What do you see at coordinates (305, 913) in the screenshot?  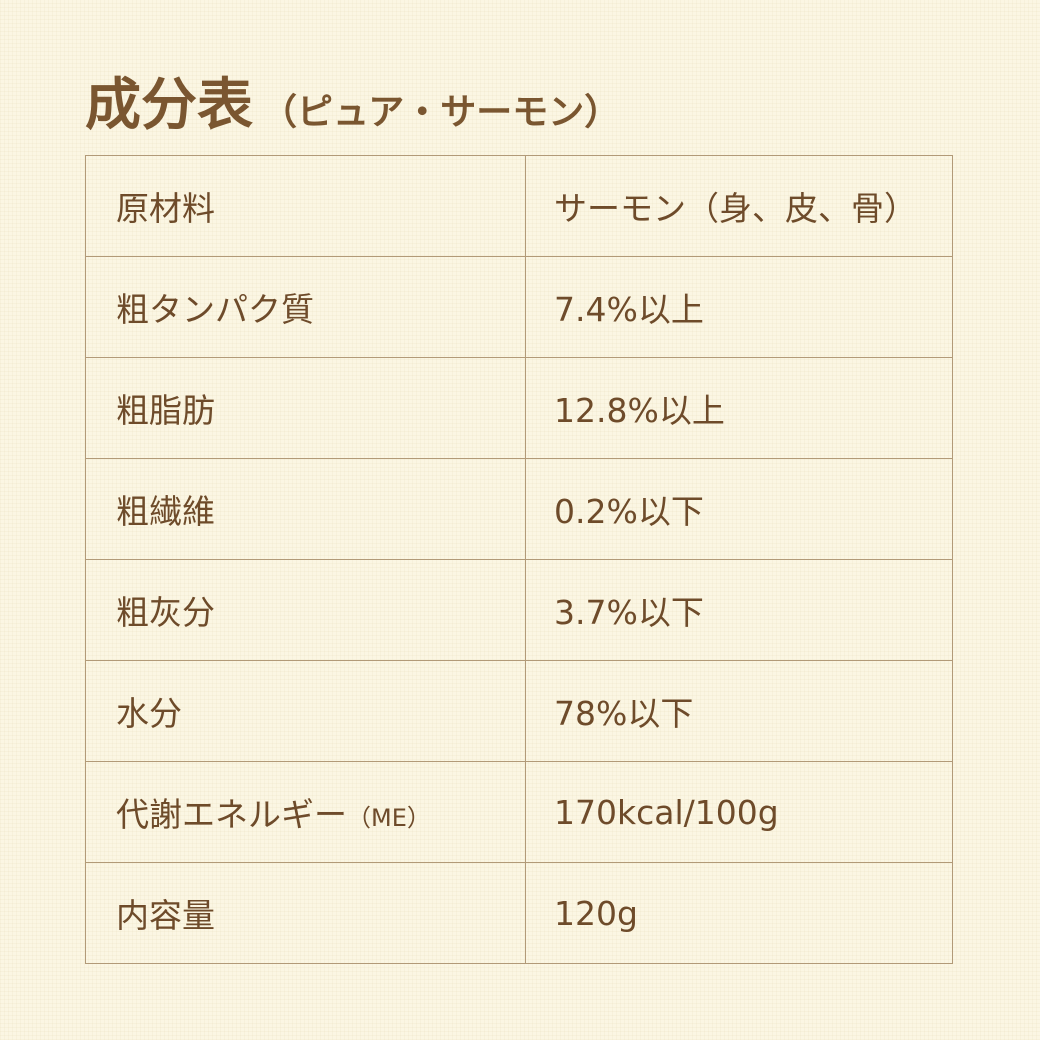 I see `row-label-cell: 内容量` at bounding box center [305, 913].